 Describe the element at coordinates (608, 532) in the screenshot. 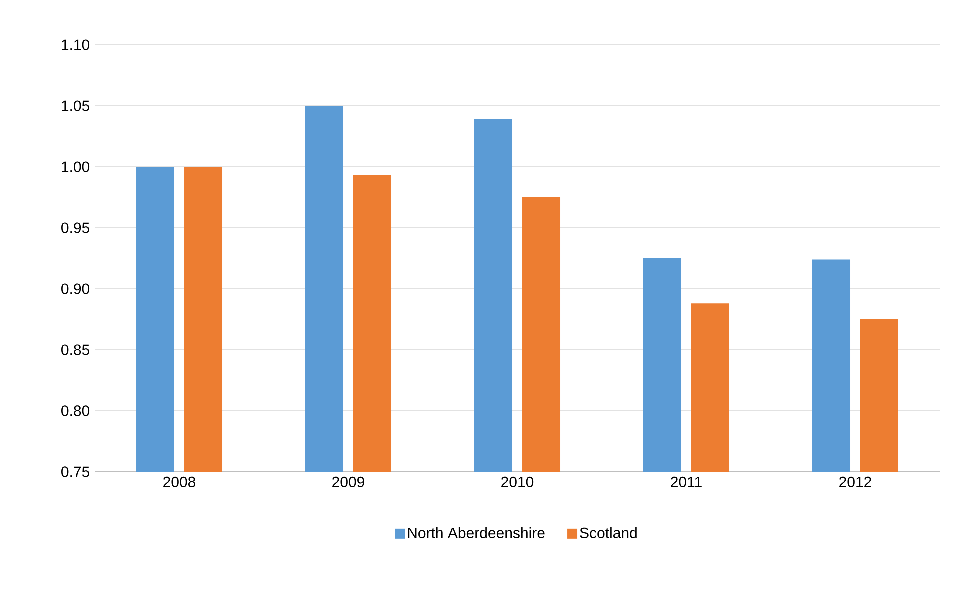

I see `legend-label: Scotland` at that location.